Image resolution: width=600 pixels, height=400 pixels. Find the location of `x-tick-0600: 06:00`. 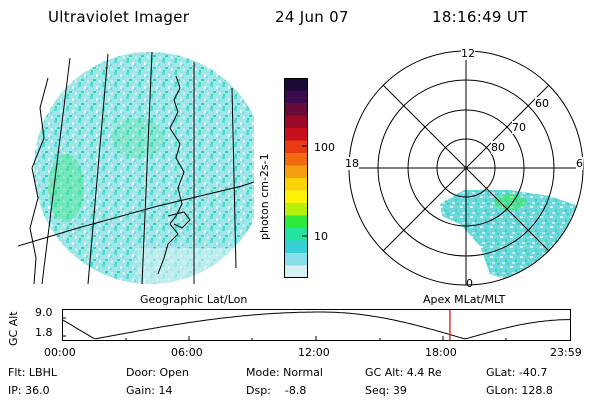

x-tick-0600: 06:00 is located at coordinates (187, 352).